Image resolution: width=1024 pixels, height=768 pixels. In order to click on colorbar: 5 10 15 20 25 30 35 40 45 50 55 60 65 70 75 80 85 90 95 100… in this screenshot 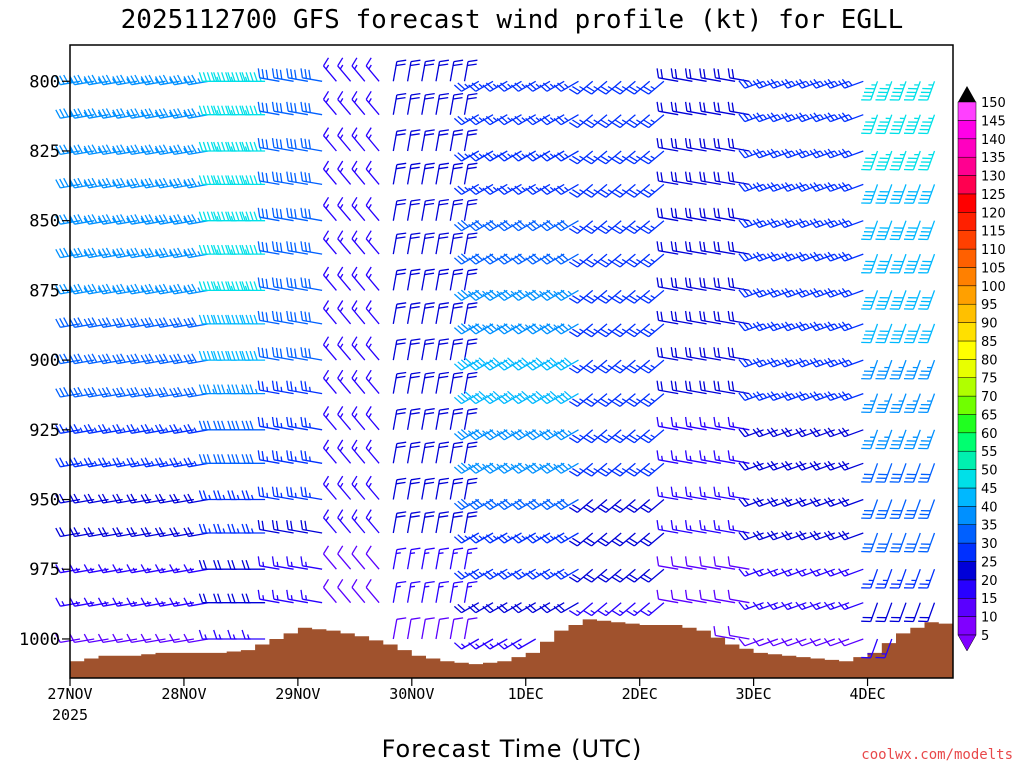, I will do `click(981, 369)`.